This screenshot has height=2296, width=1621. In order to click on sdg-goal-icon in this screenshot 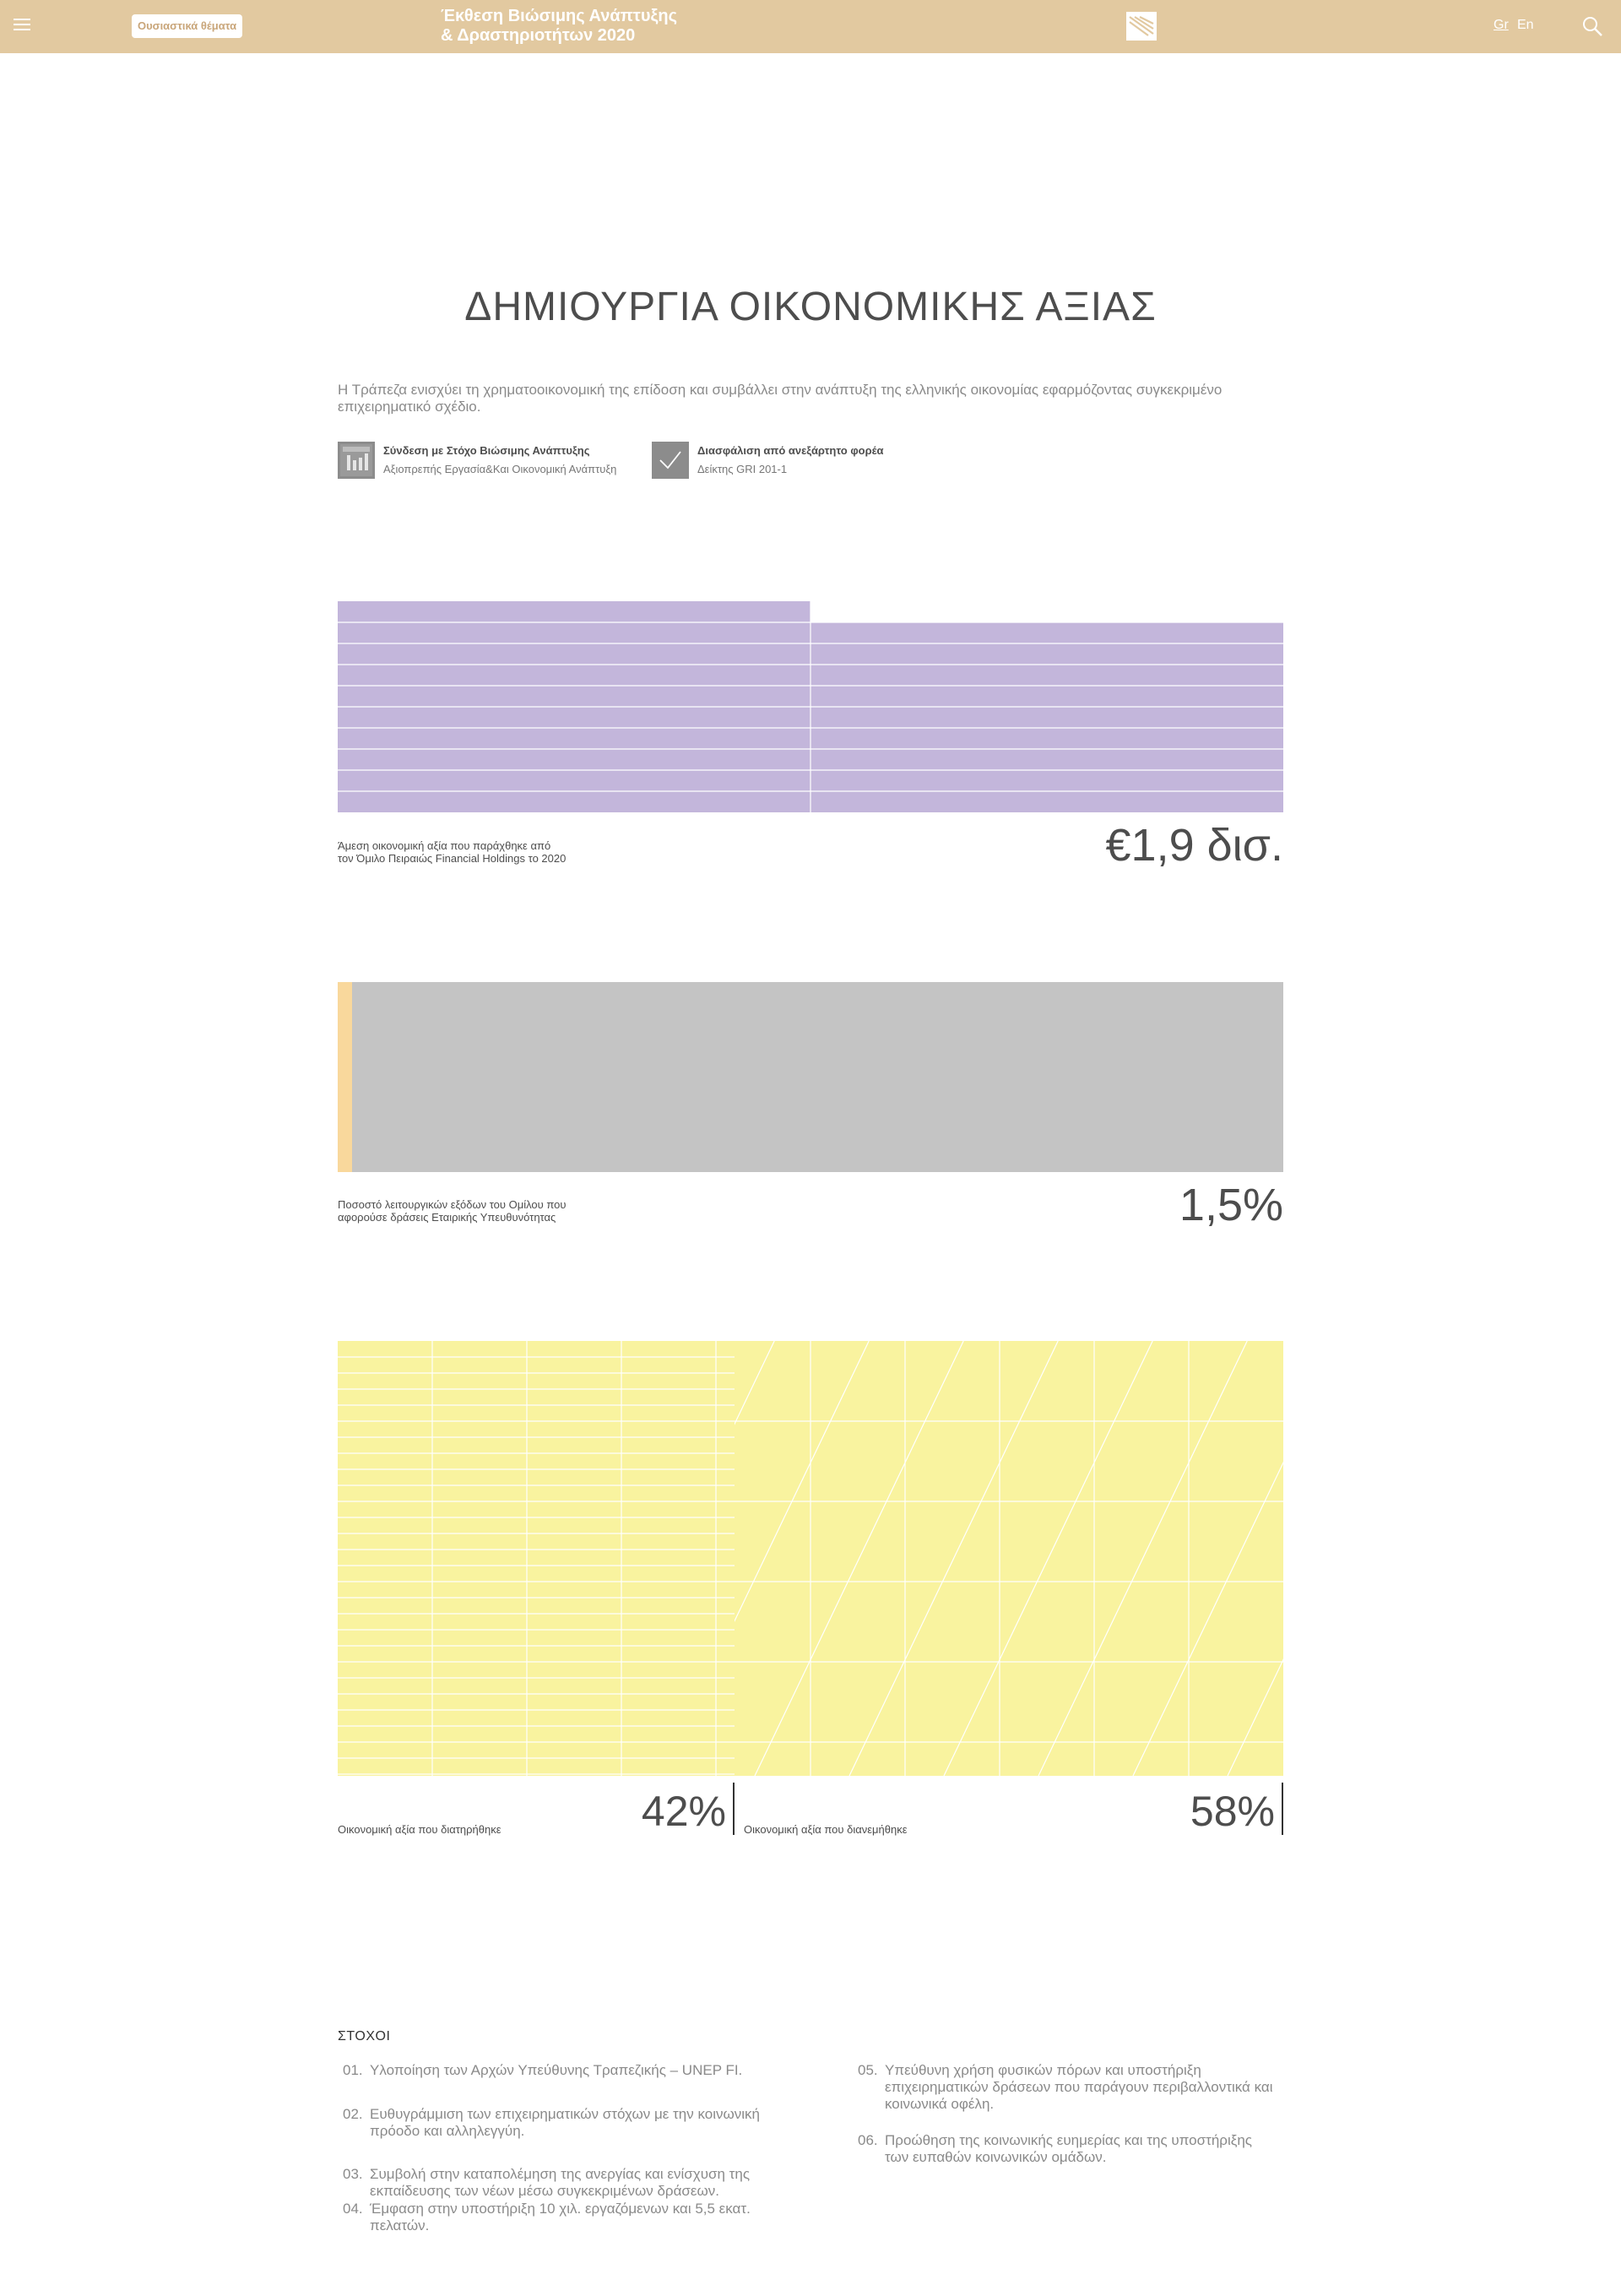, I will do `click(356, 460)`.